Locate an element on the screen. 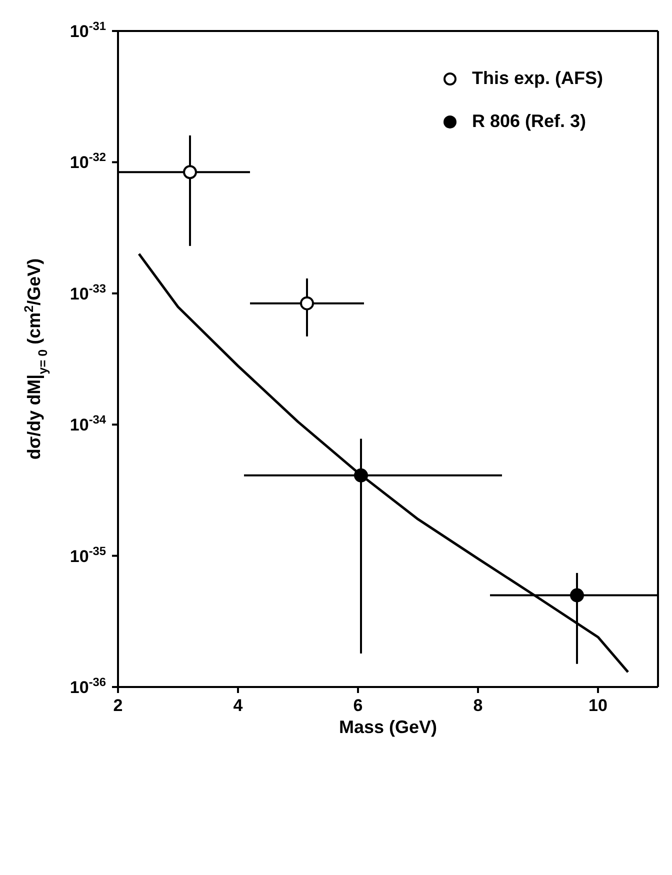 This screenshot has width=672, height=875. legend-label: R 806 (Ref. 3) is located at coordinates (529, 121).